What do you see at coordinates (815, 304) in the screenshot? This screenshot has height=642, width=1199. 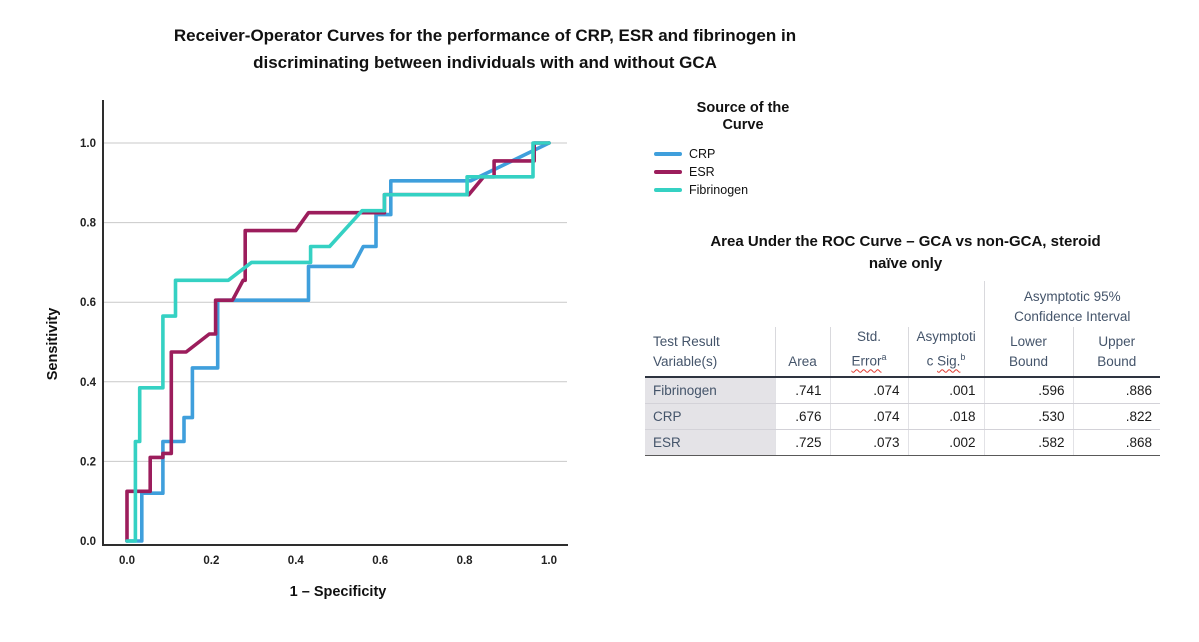 I see `header-empty-cell` at bounding box center [815, 304].